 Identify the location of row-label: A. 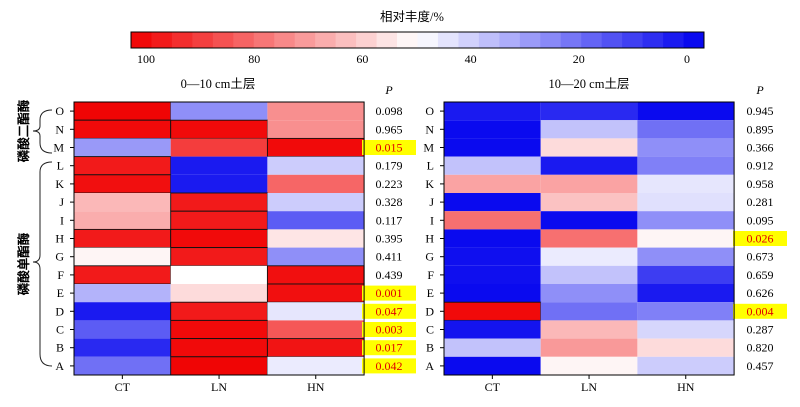
(429, 366).